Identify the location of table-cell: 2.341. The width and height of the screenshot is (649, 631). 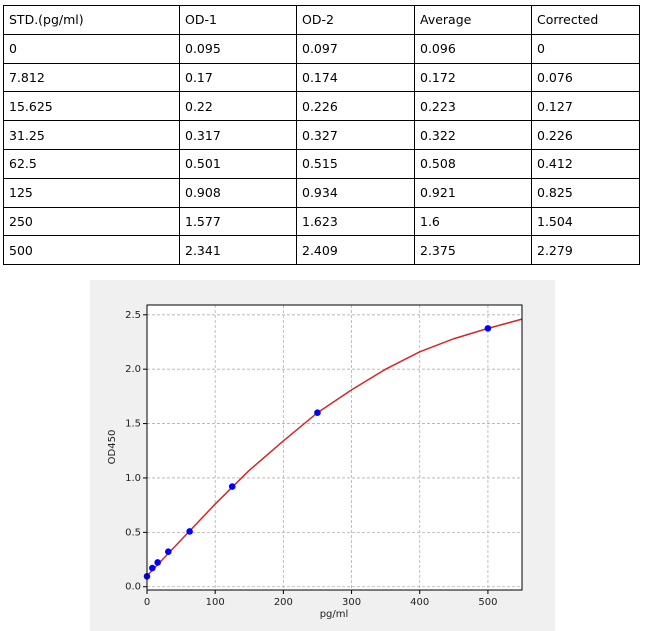
(238, 250).